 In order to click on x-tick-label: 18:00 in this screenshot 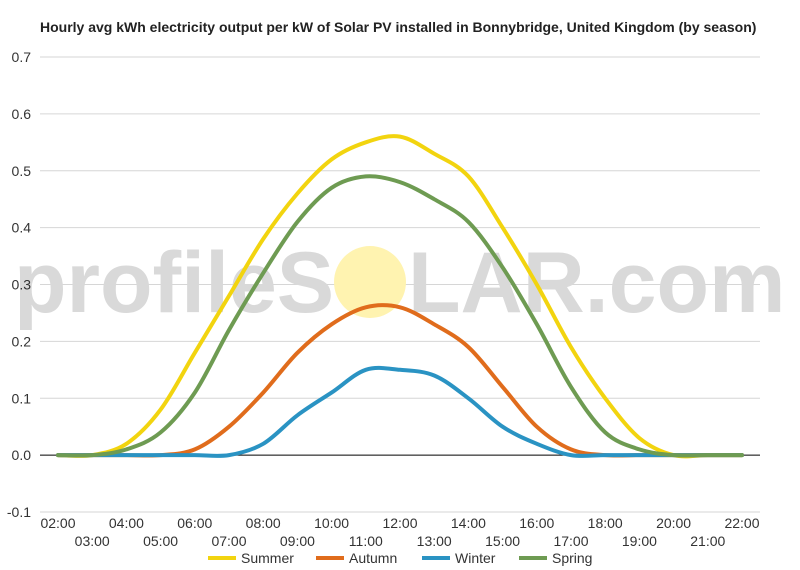, I will do `click(605, 523)`.